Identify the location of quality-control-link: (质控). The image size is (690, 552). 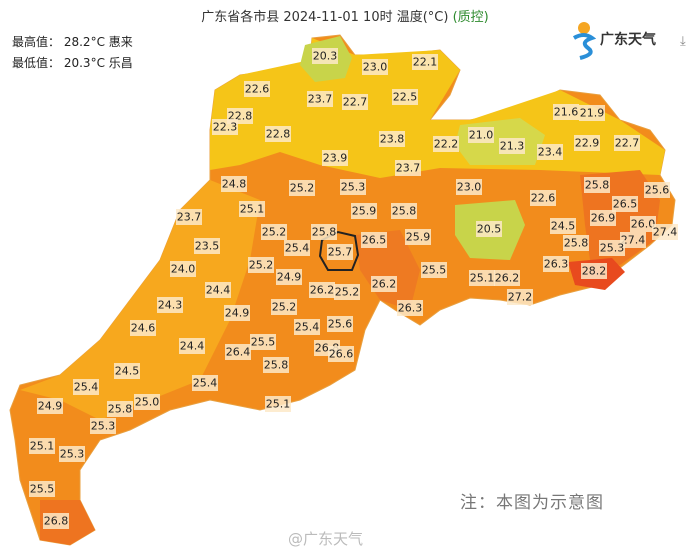
(470, 17).